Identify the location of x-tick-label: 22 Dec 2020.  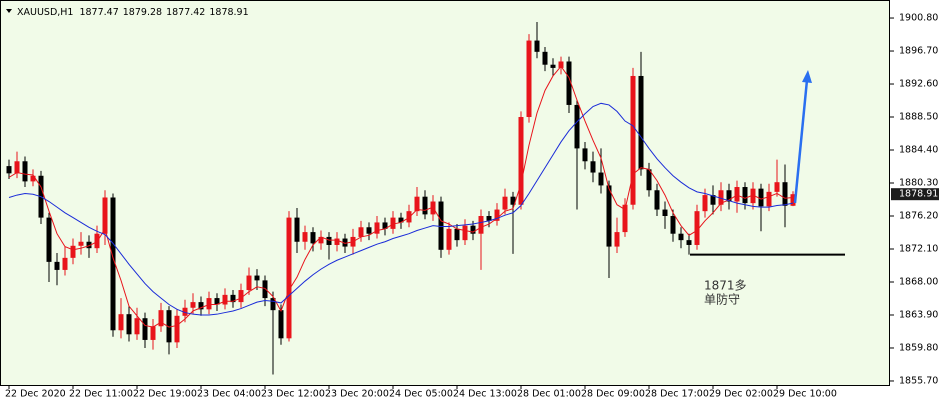
(35, 394).